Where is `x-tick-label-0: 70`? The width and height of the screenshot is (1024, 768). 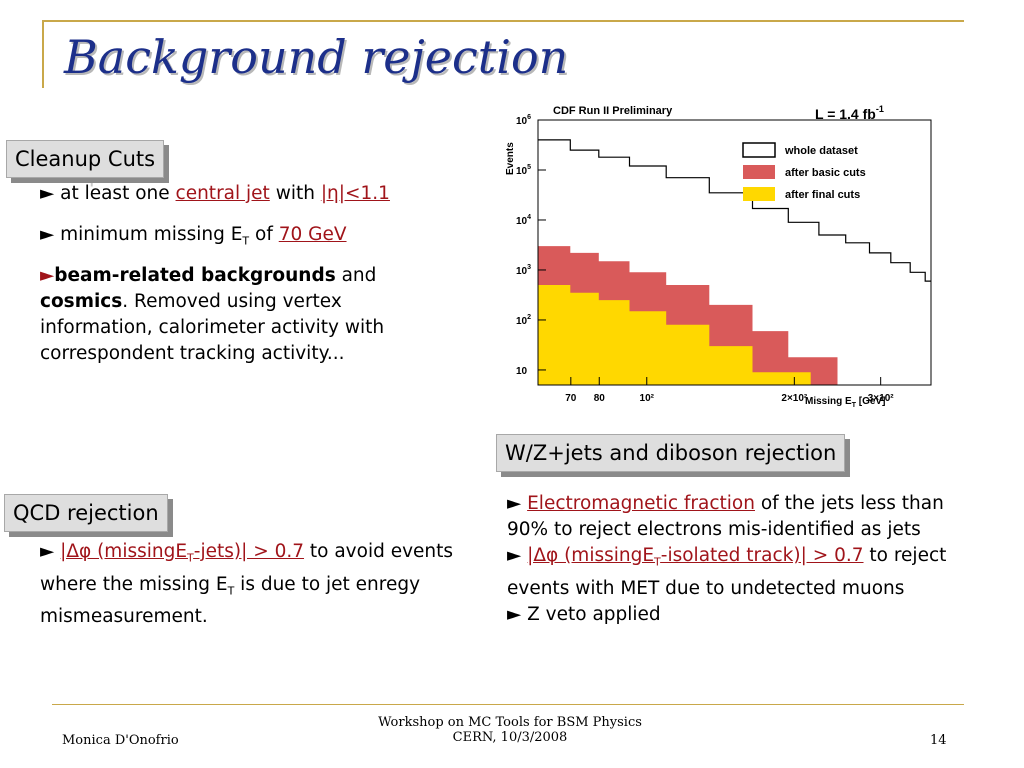 x-tick-label-0: 70 is located at coordinates (571, 398).